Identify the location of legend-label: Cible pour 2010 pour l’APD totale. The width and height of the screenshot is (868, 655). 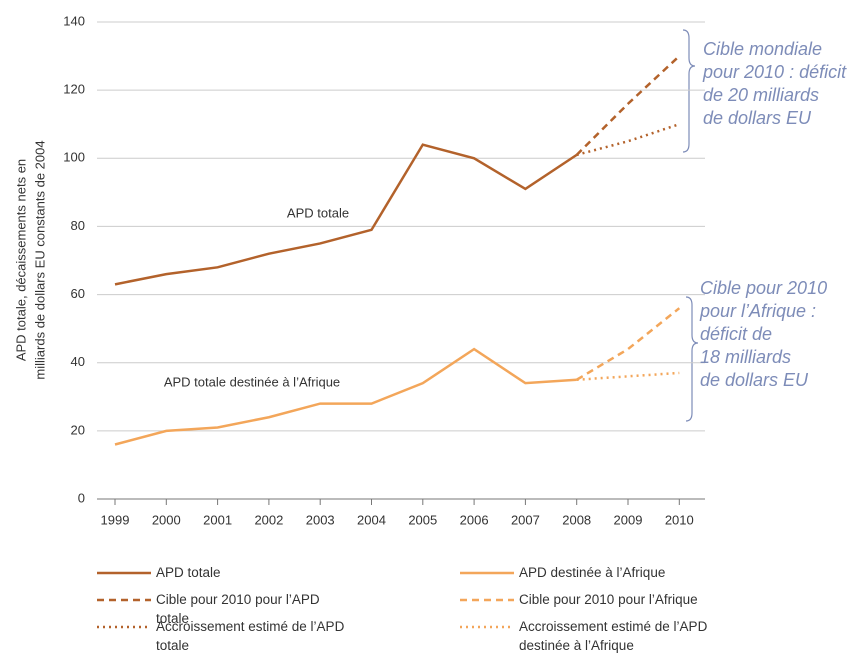
(238, 609).